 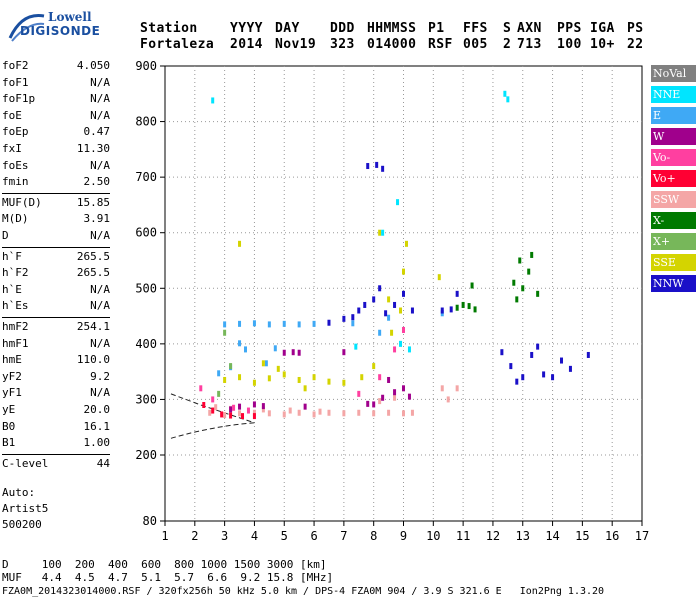 I want to click on param-value: 265.5, so click(x=93, y=256).